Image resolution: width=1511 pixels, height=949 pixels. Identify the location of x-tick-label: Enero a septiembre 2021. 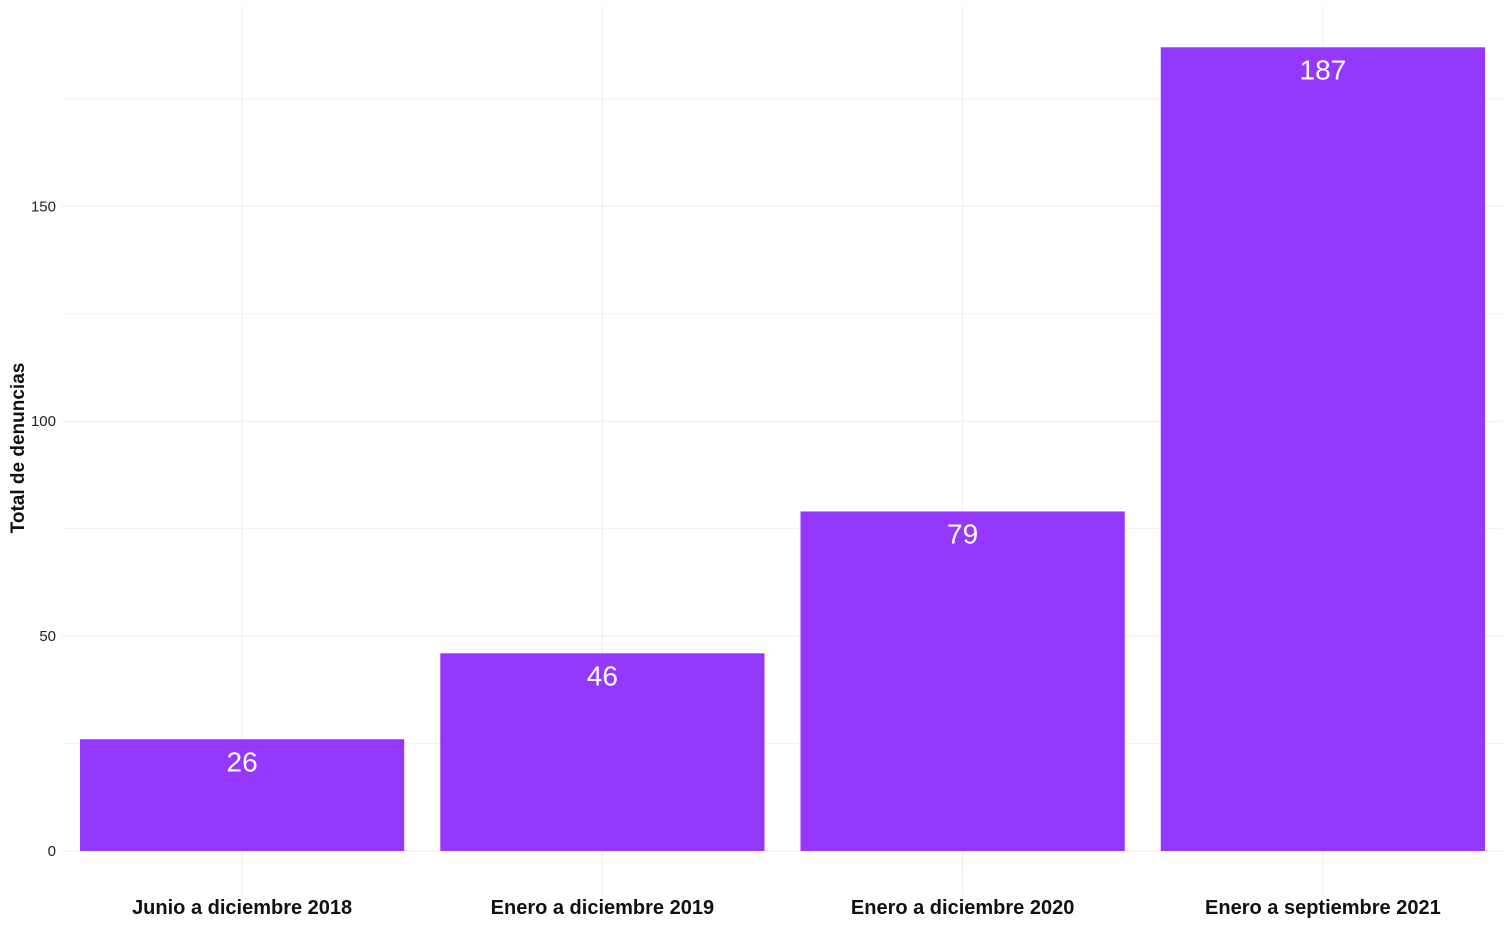
(1323, 908).